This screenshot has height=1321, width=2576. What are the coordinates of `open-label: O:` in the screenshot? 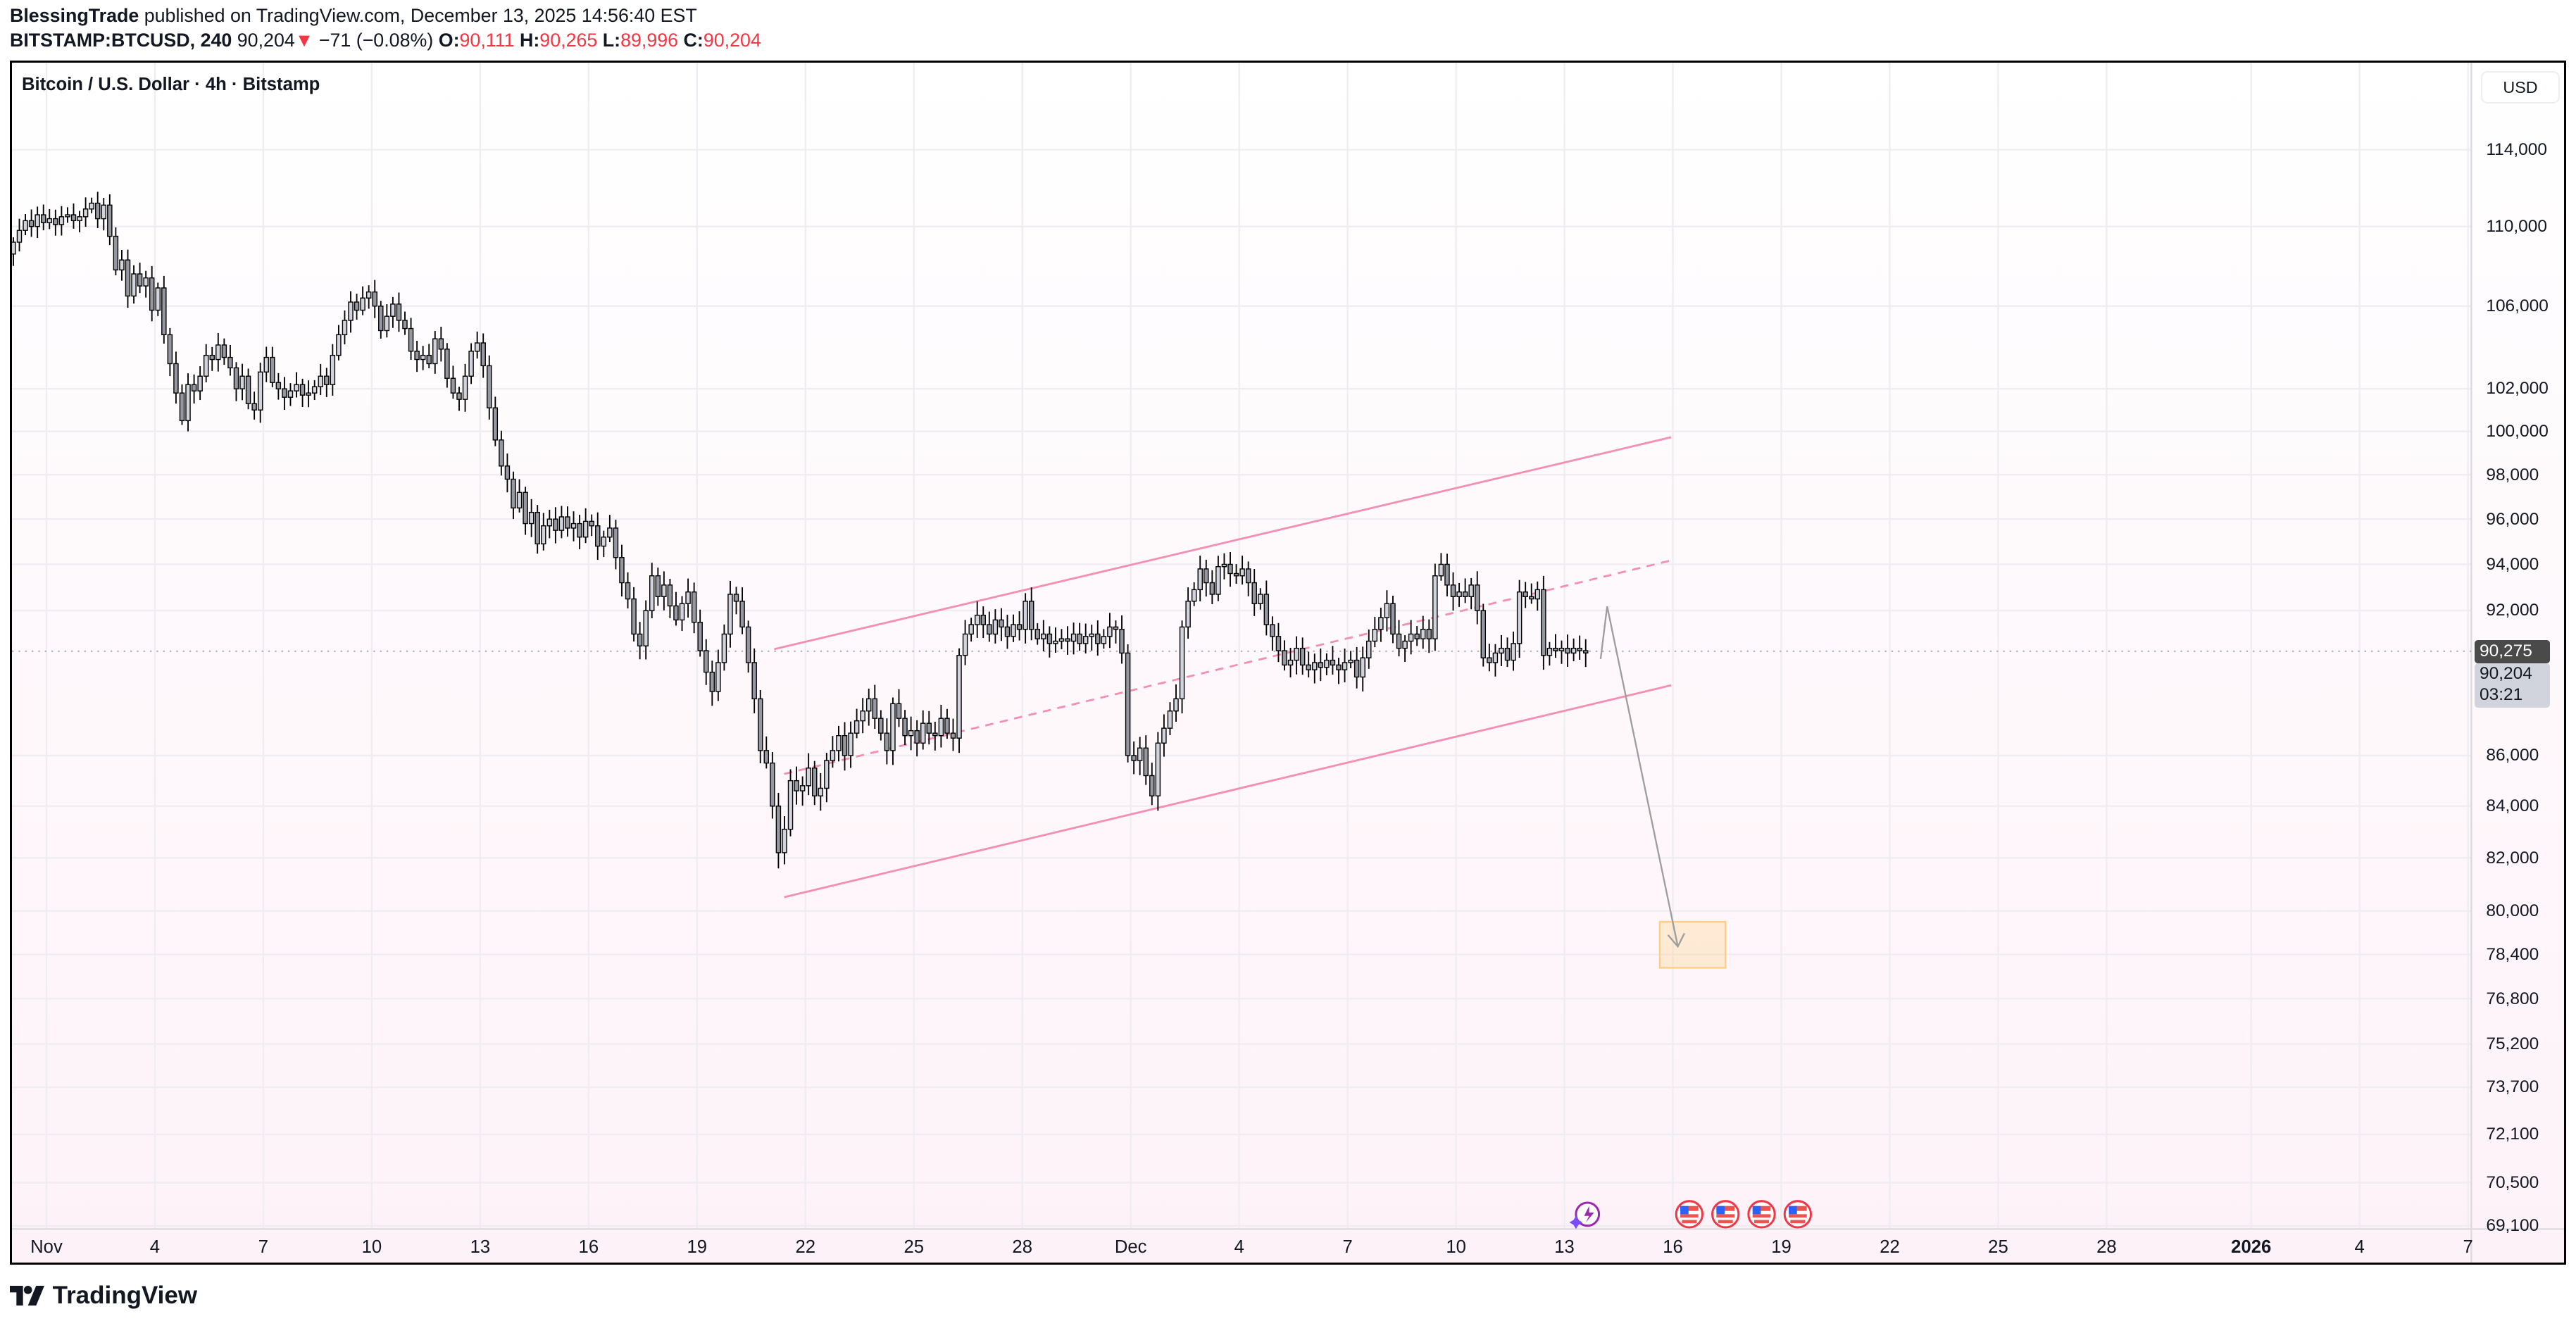 It's located at (449, 40).